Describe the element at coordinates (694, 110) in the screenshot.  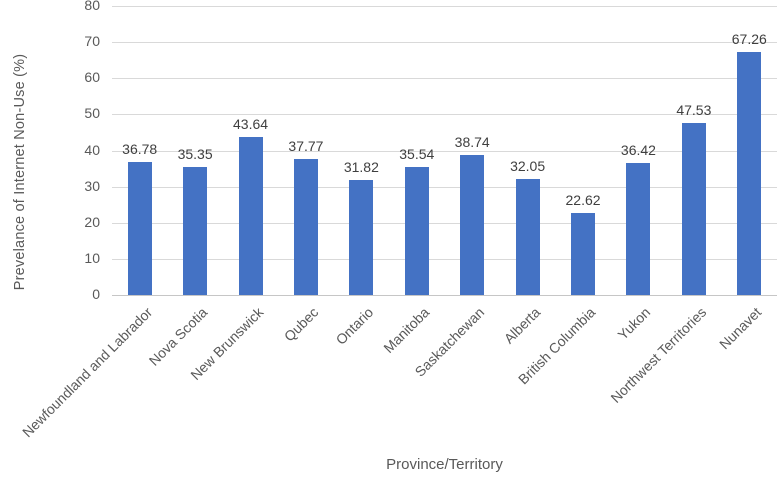
I see `bar-value-label: 47.53` at that location.